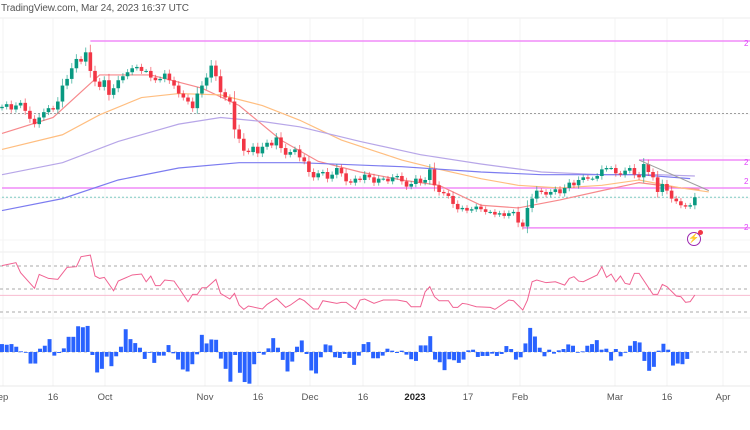 This screenshot has height=430, width=750. Describe the element at coordinates (695, 238) in the screenshot. I see `lightning-icon: ⚡` at that location.